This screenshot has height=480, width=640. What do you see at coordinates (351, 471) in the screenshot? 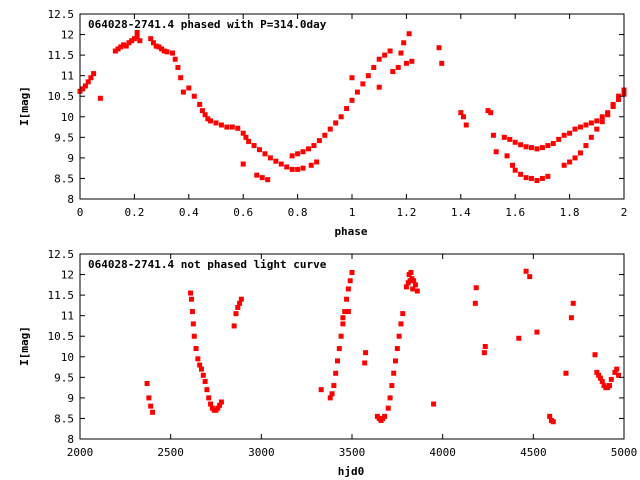
I see `unphased-x-axis-label: hjd0` at bounding box center [351, 471].